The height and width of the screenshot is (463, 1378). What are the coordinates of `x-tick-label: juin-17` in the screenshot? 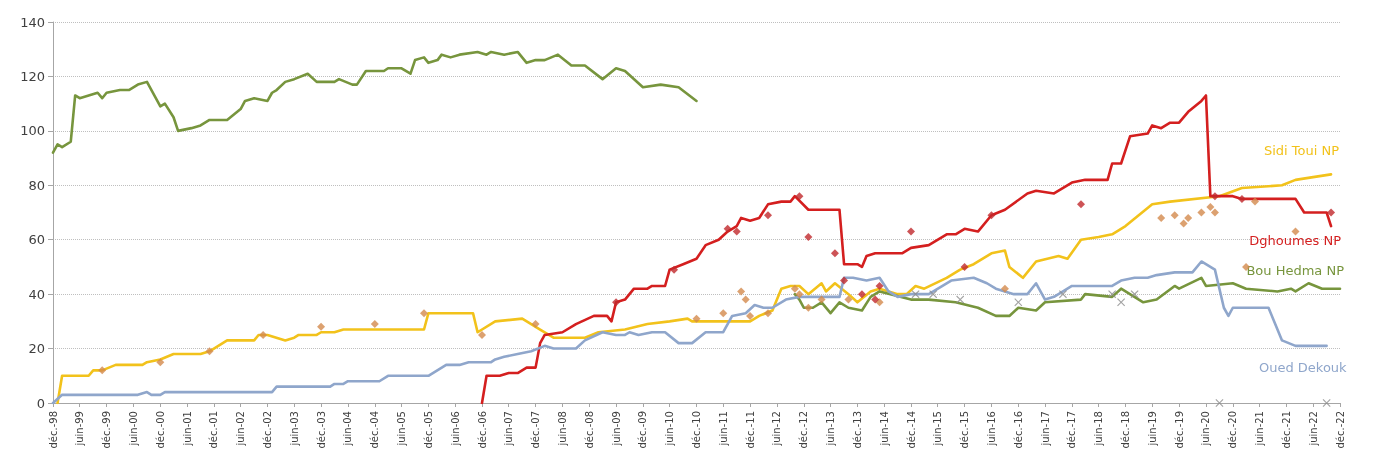 It's located at (1045, 429).